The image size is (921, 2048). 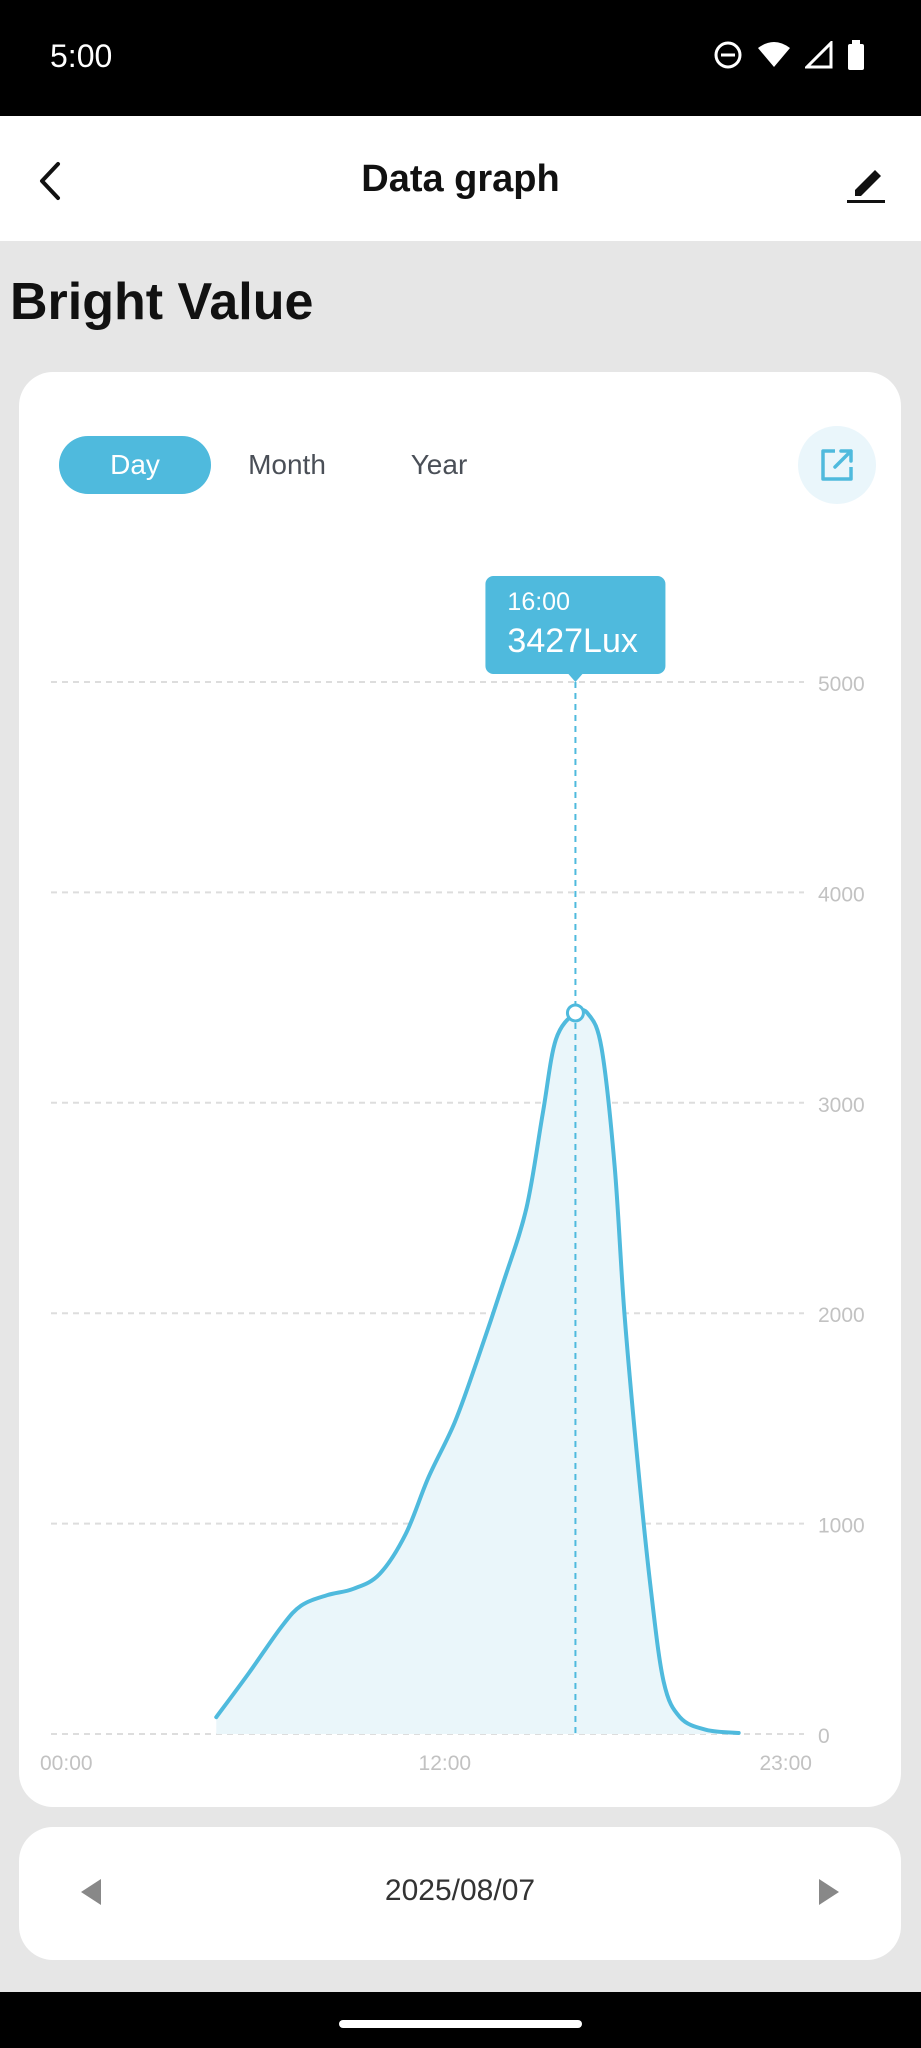 I want to click on tooltip-pointer, so click(x=575, y=678).